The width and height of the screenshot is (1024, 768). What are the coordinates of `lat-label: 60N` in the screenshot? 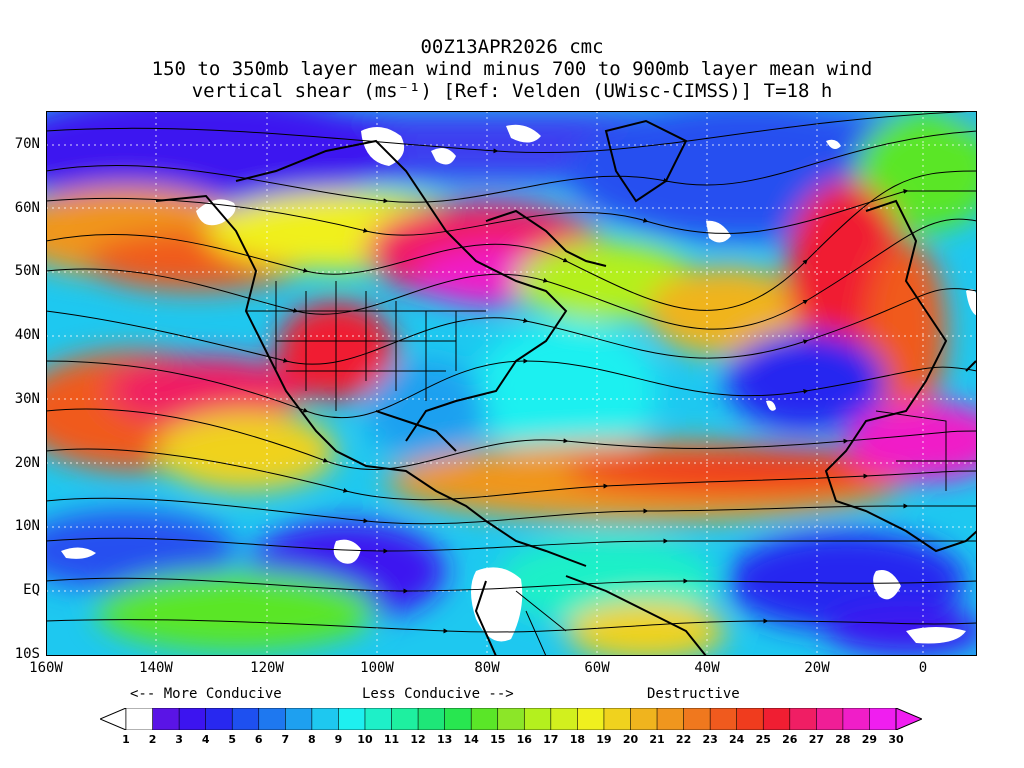 It's located at (27, 208).